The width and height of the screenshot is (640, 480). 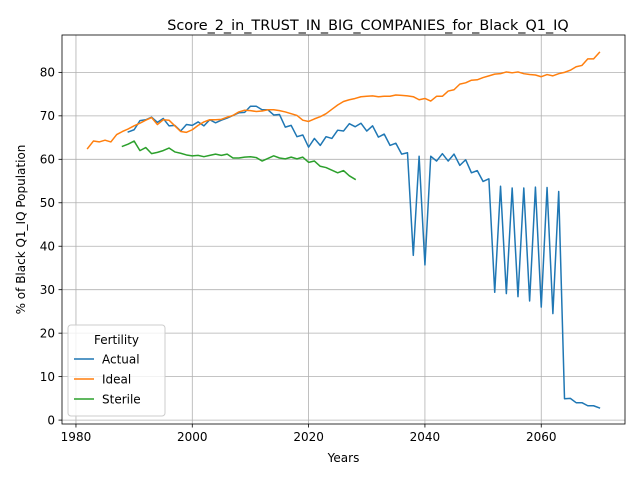 I want to click on legend-label-sterile: Sterile, so click(x=121, y=399).